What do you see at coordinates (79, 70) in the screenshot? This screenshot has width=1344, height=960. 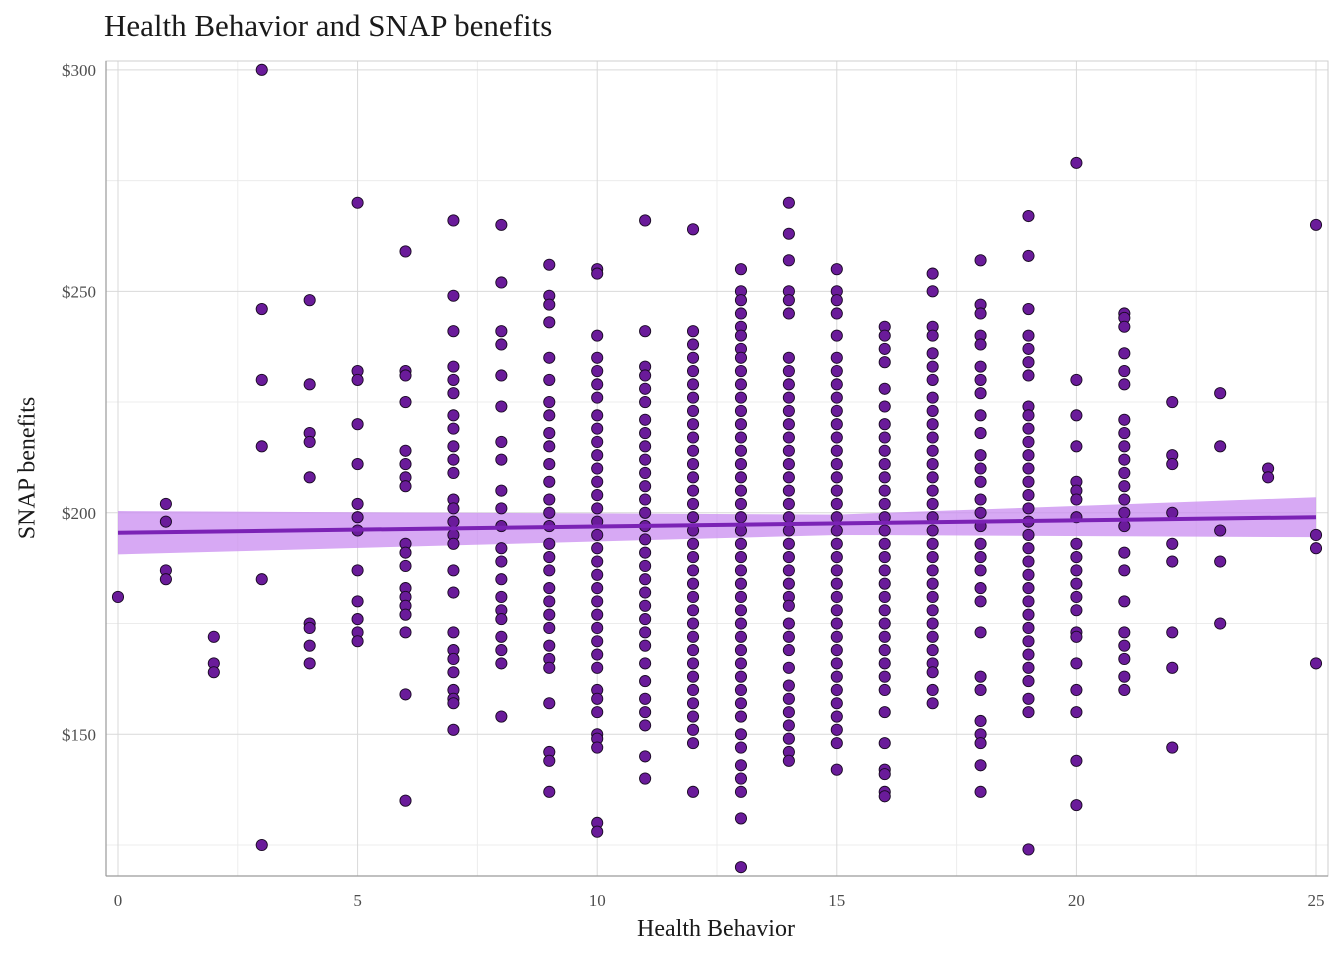 I see `y-tick-label: $300` at bounding box center [79, 70].